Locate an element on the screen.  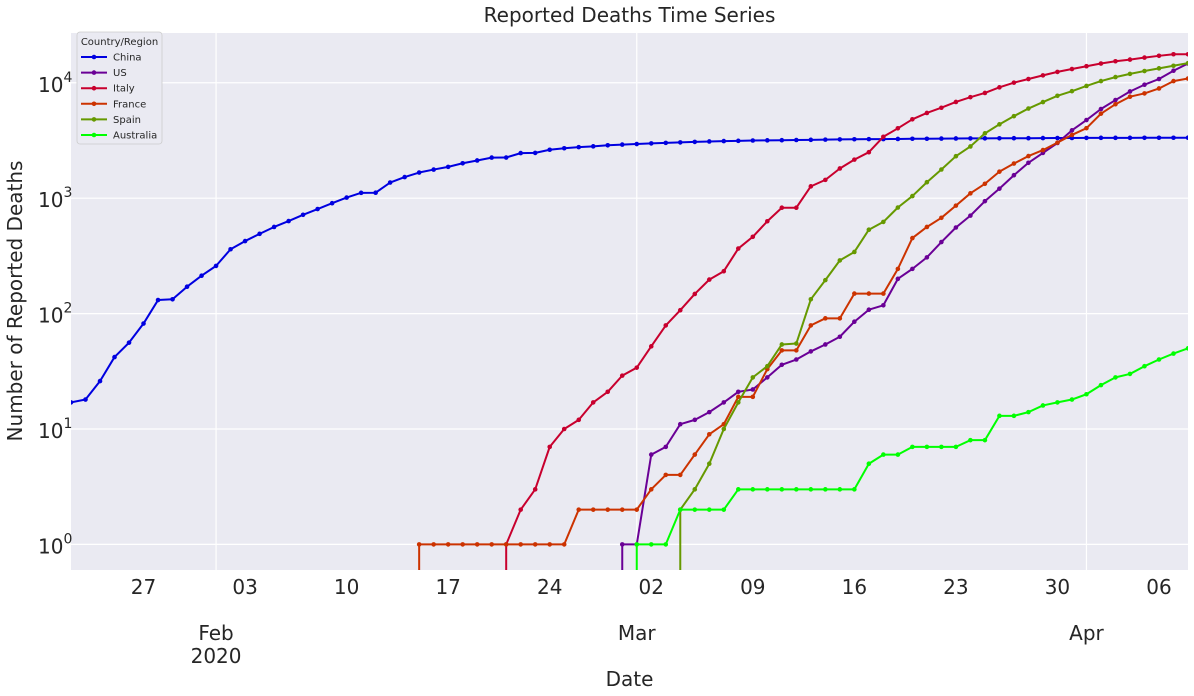
x-tick-label: 27 is located at coordinates (143, 587).